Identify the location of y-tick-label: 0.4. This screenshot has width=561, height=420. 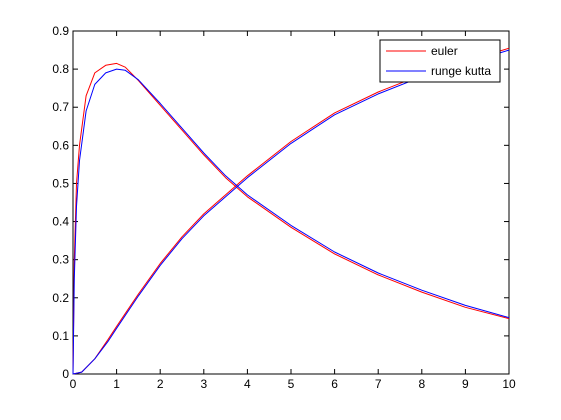
(60, 222).